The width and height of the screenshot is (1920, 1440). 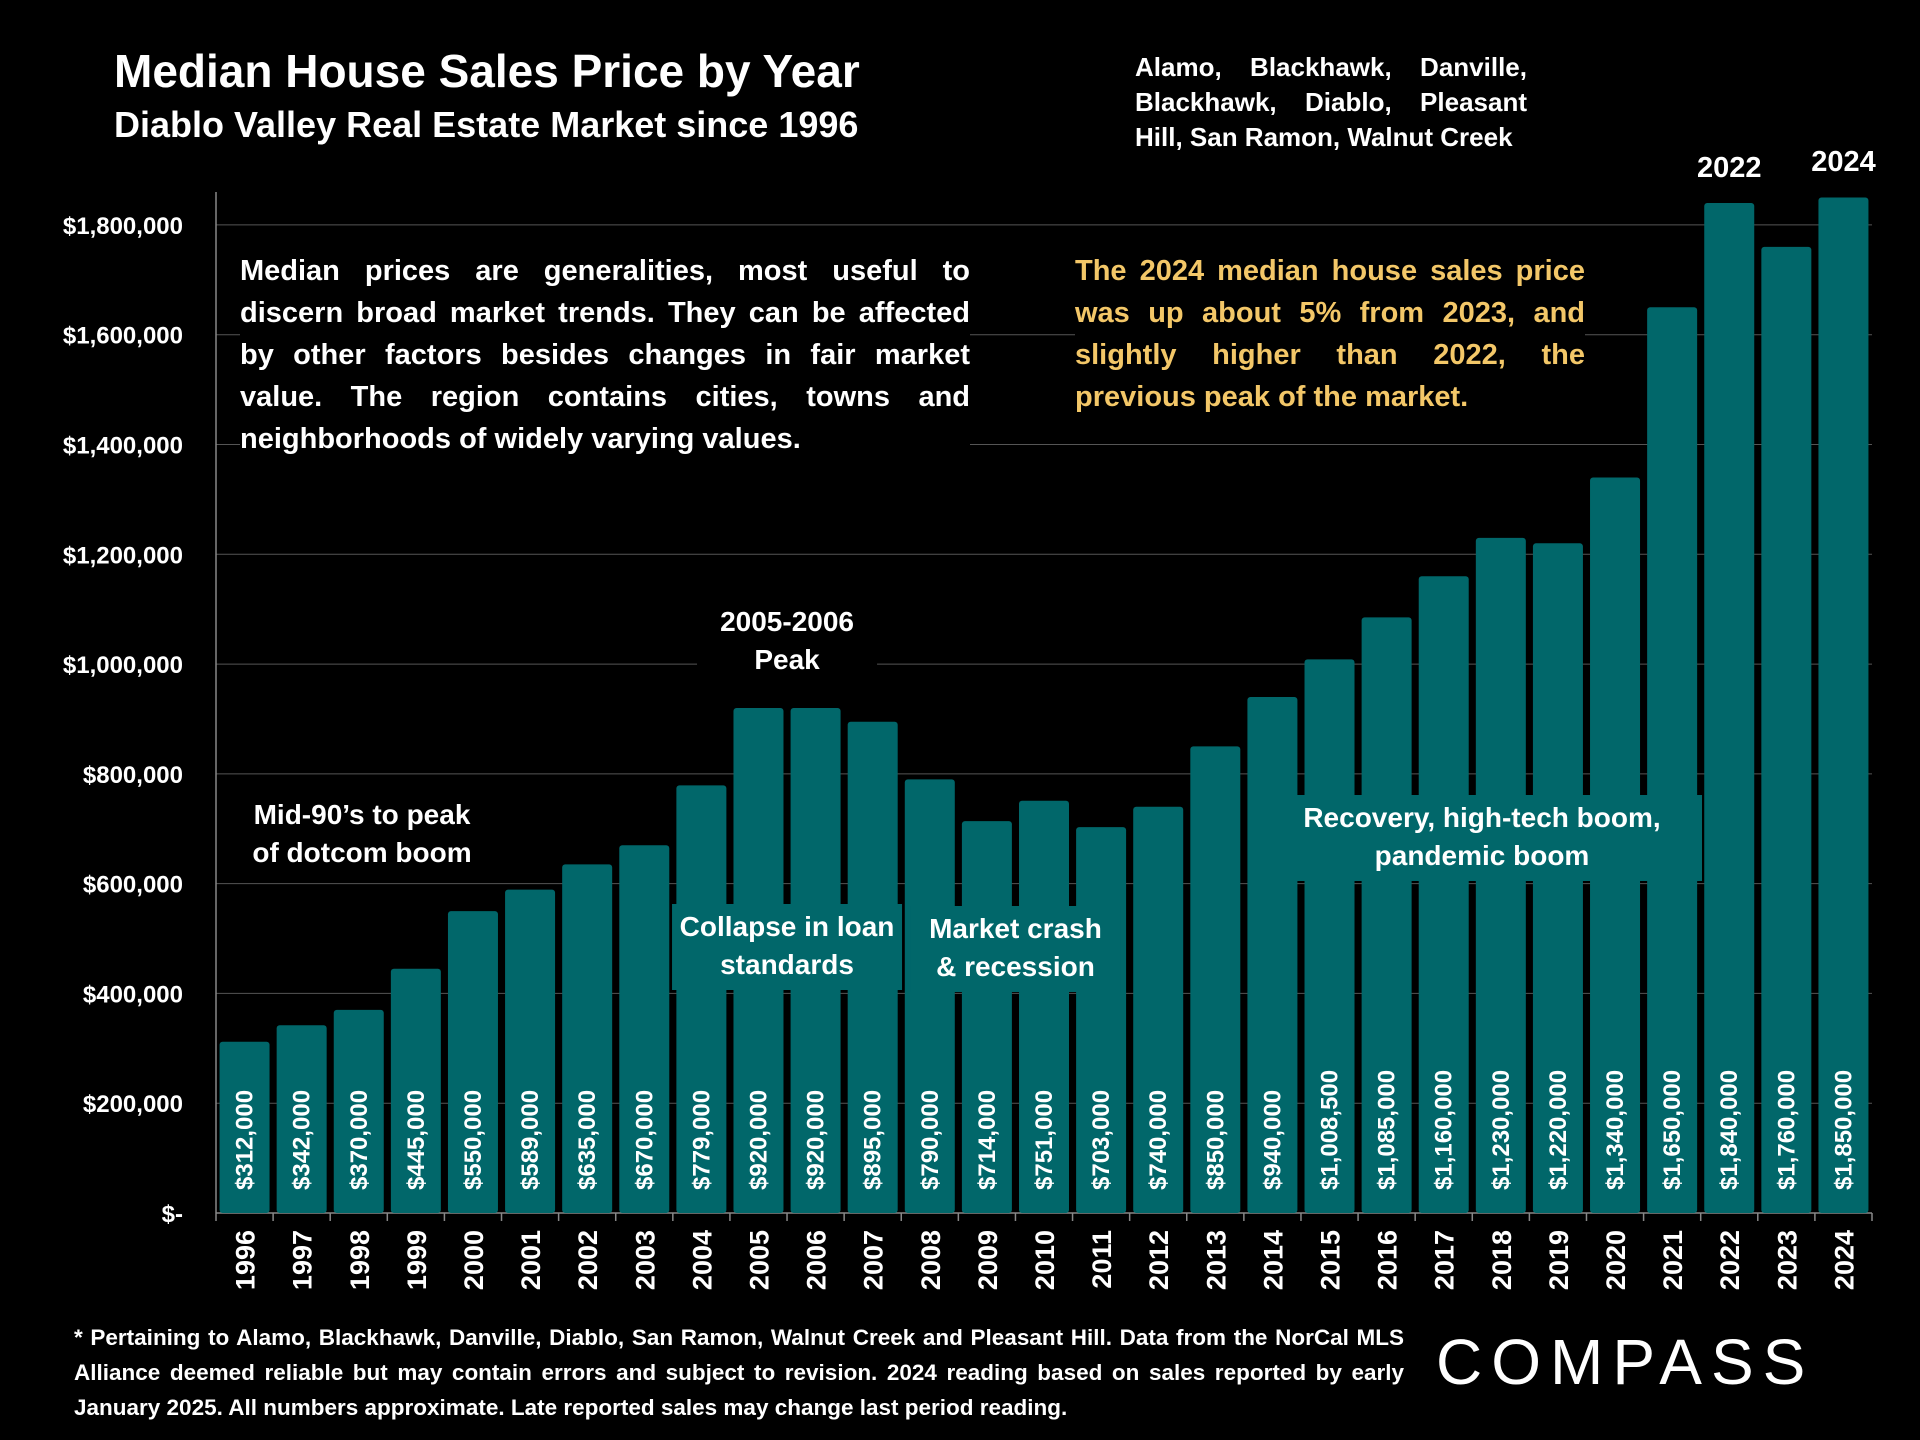 I want to click on y-tick-label: $1,000,000, so click(x=123, y=665).